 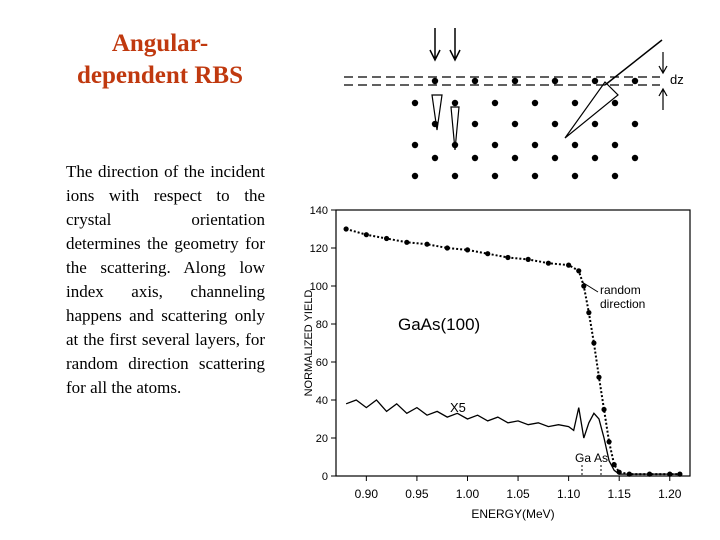 I want to click on x-tick-label: 1.20, so click(x=670, y=494).